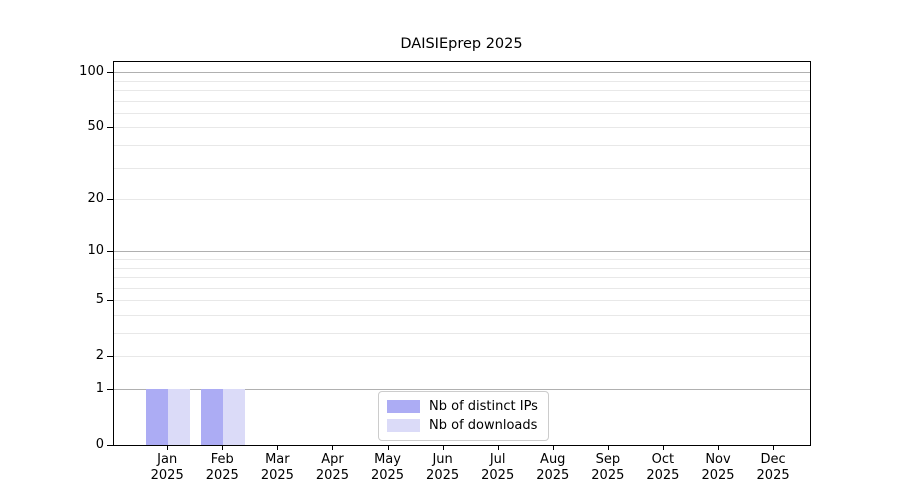  I want to click on x-tick-month: Oct, so click(663, 459).